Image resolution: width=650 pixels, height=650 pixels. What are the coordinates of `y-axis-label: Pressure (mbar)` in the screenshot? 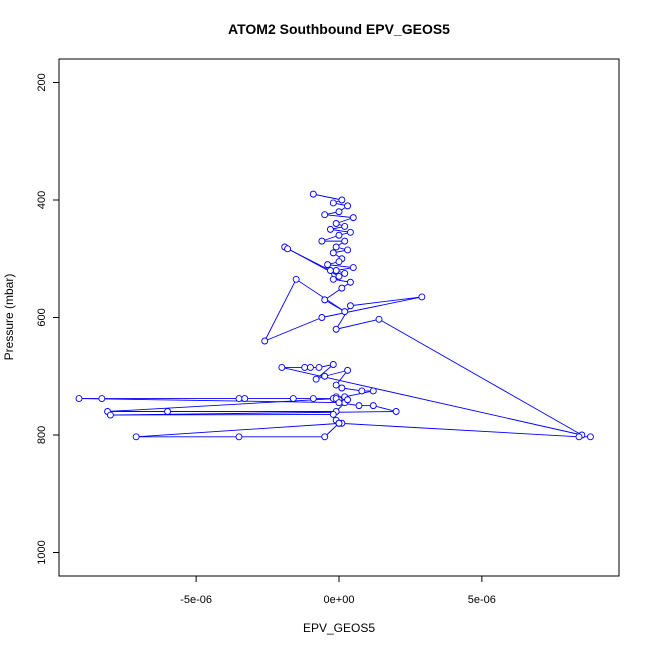 It's located at (9, 317).